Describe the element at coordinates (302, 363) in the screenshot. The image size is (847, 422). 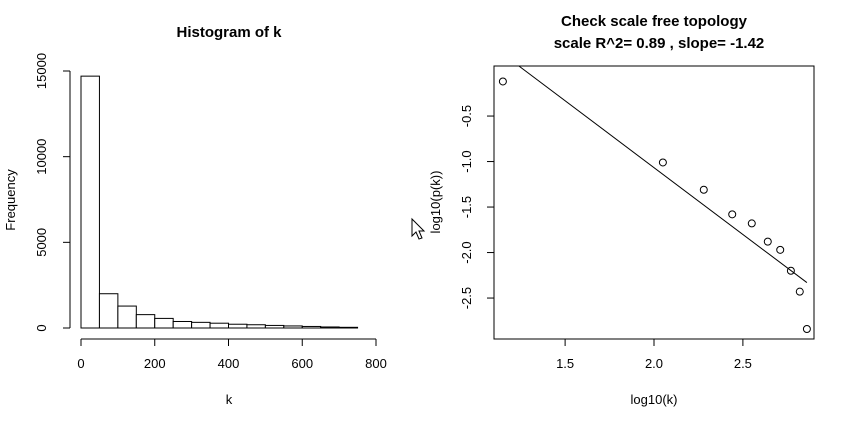
I see `histogram-x-tick-label: 600` at that location.